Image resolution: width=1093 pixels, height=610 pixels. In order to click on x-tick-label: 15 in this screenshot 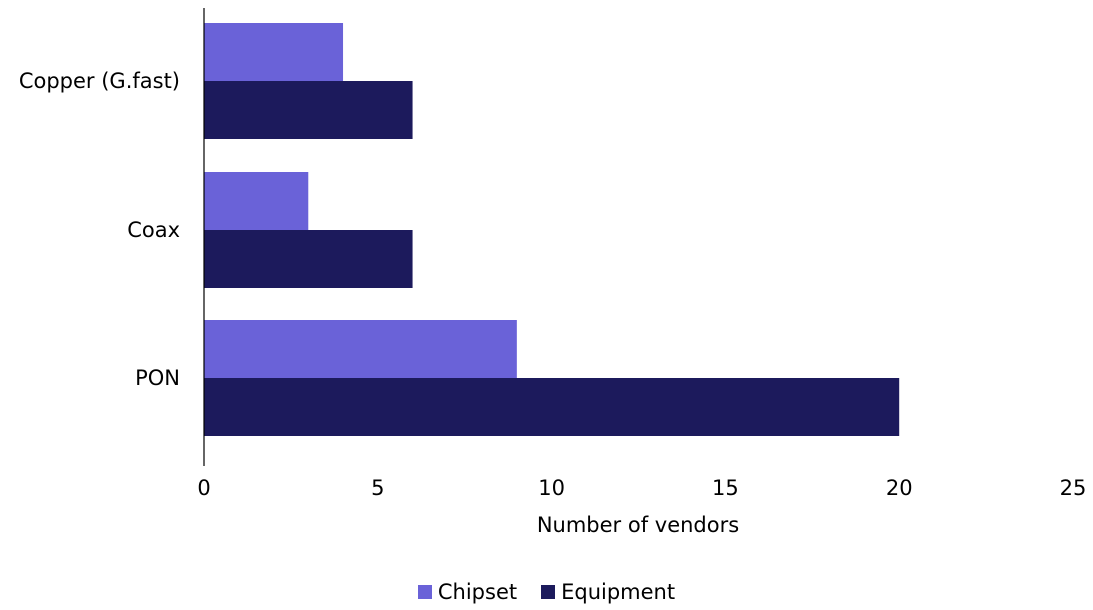, I will do `click(725, 488)`.